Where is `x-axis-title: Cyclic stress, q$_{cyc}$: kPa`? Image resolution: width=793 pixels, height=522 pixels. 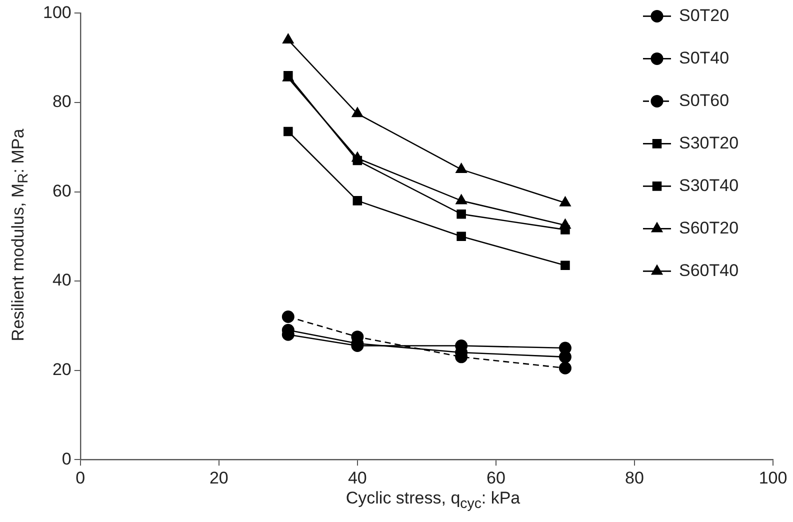
x-axis-title: Cyclic stress, q$_{cyc}$: kPa is located at coordinates (433, 500).